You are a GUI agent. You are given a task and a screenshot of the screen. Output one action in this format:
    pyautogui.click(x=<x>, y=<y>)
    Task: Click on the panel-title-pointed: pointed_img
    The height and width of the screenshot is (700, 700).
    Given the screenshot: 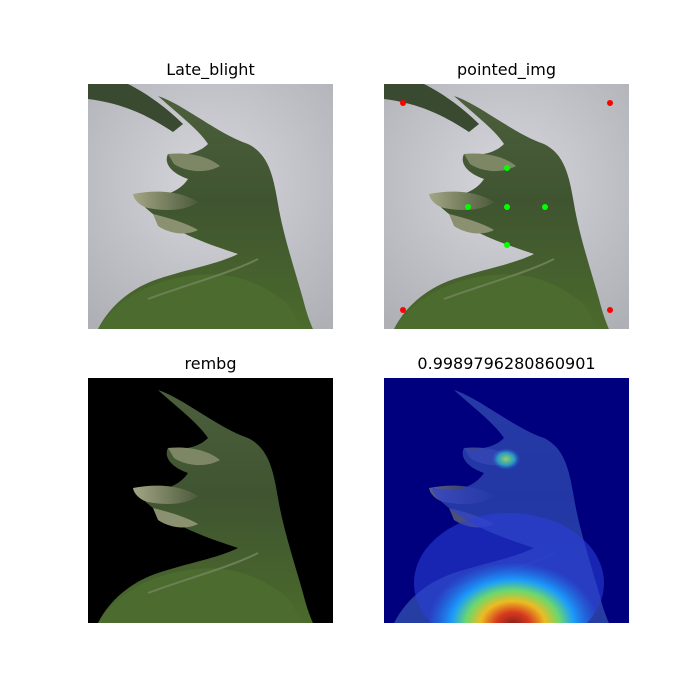 What is the action you would take?
    pyautogui.click(x=506, y=69)
    